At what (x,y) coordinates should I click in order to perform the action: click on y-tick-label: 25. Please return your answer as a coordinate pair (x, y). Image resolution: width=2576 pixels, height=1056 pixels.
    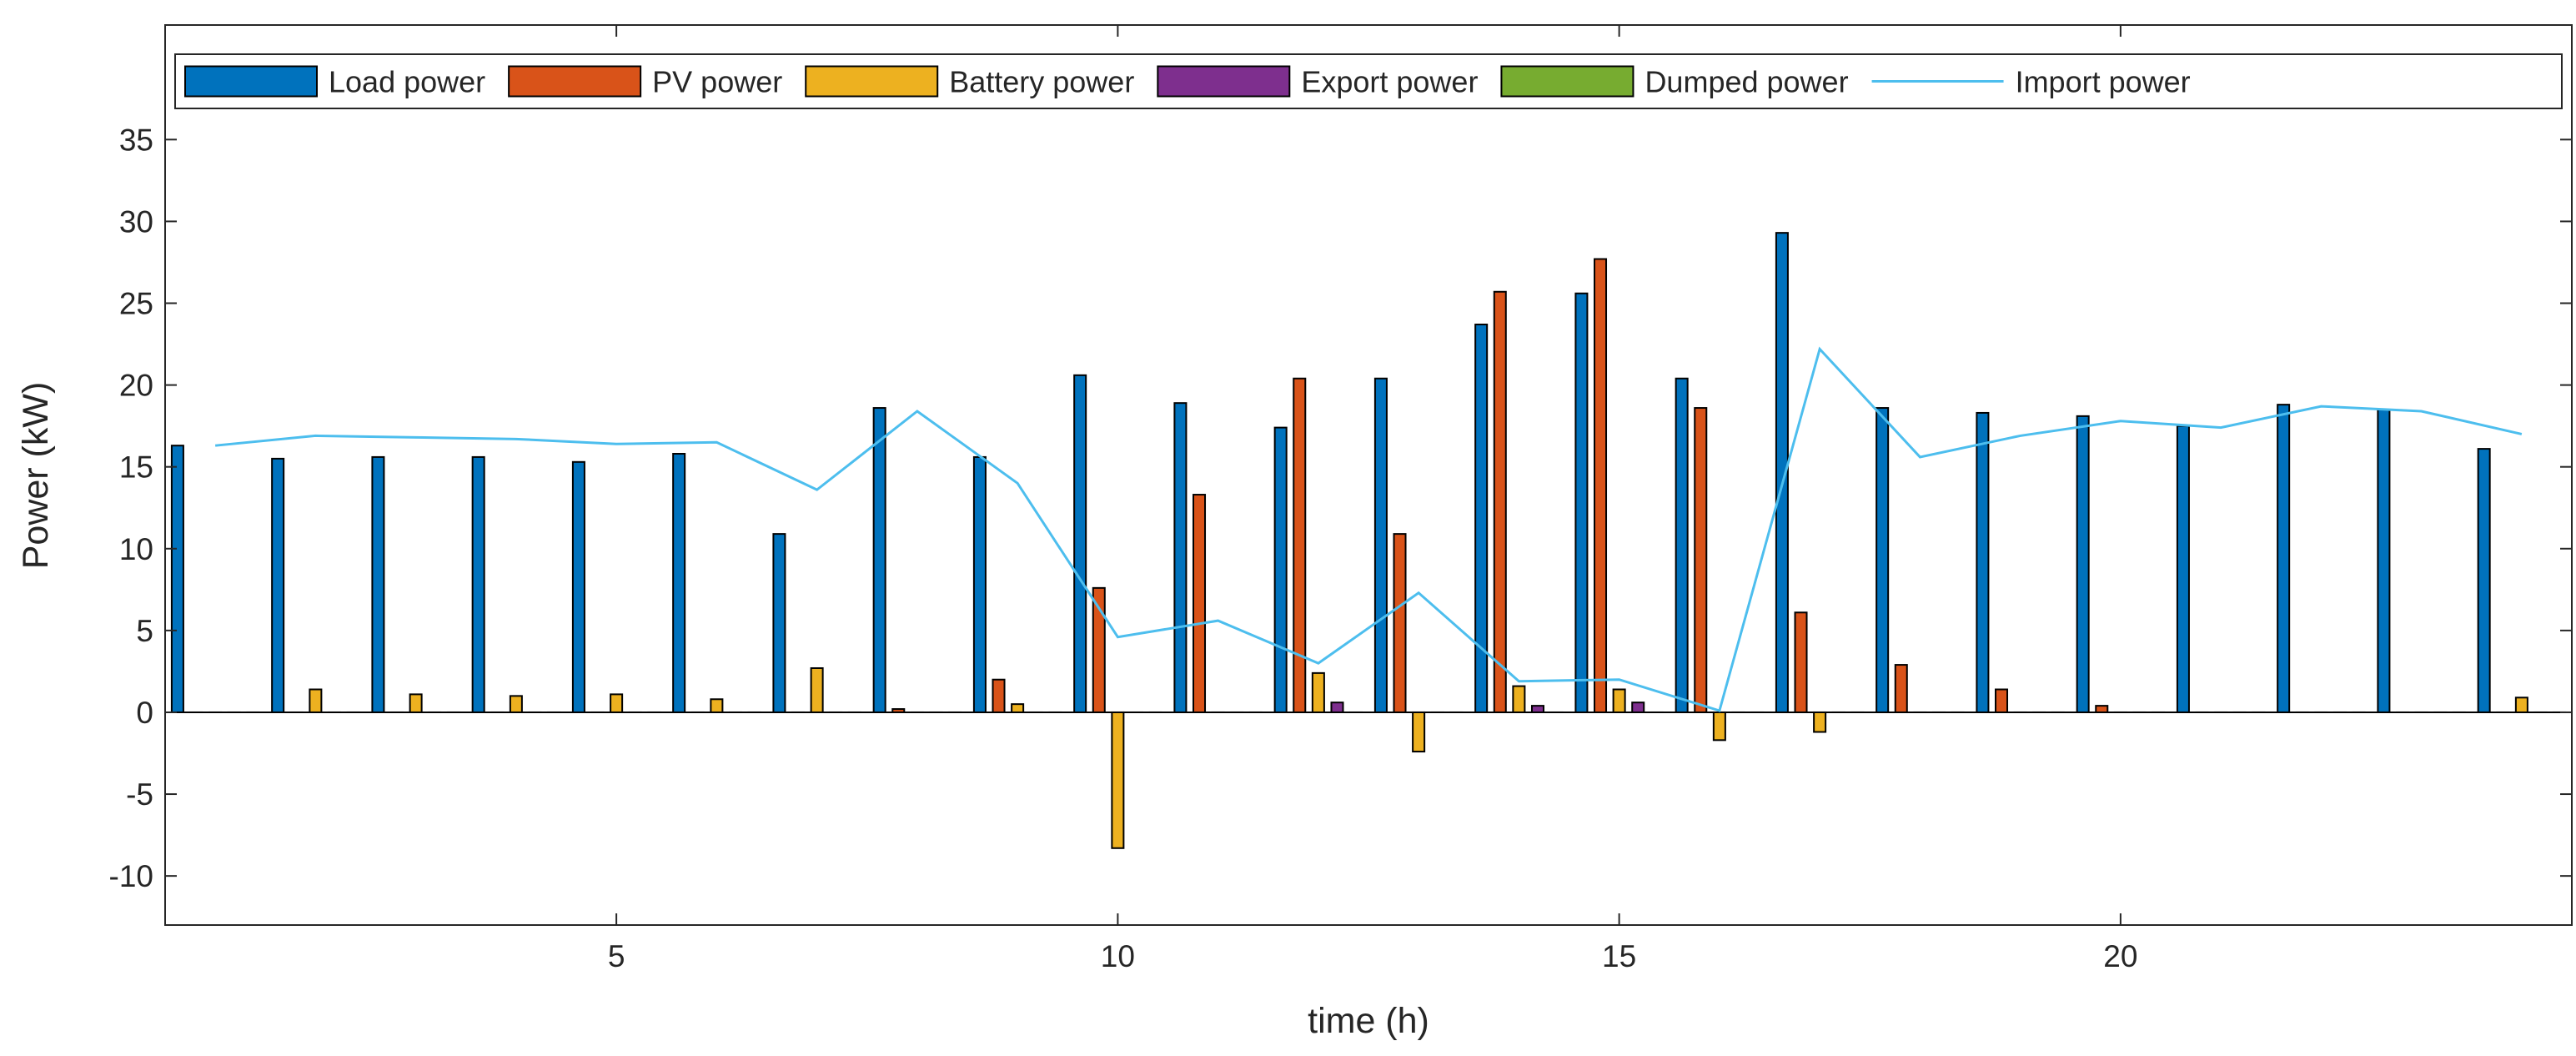
    Looking at the image, I should click on (136, 304).